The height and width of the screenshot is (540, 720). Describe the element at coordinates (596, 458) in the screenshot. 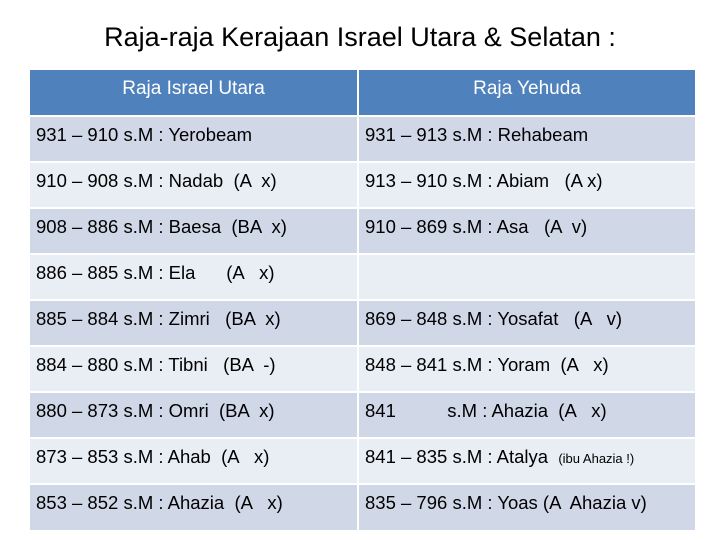

I see `right-note: (ibu Ahazia !)` at that location.